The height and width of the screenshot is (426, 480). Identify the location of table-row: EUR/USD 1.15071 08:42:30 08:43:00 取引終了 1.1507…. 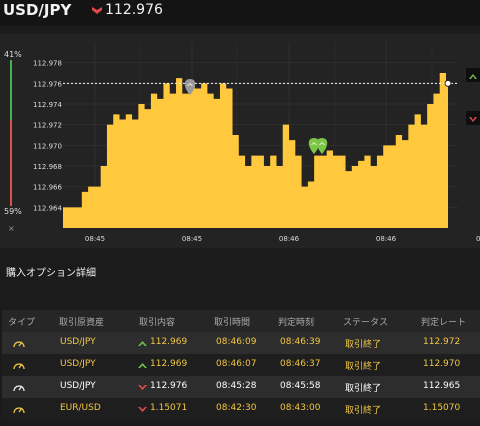
(241, 409).